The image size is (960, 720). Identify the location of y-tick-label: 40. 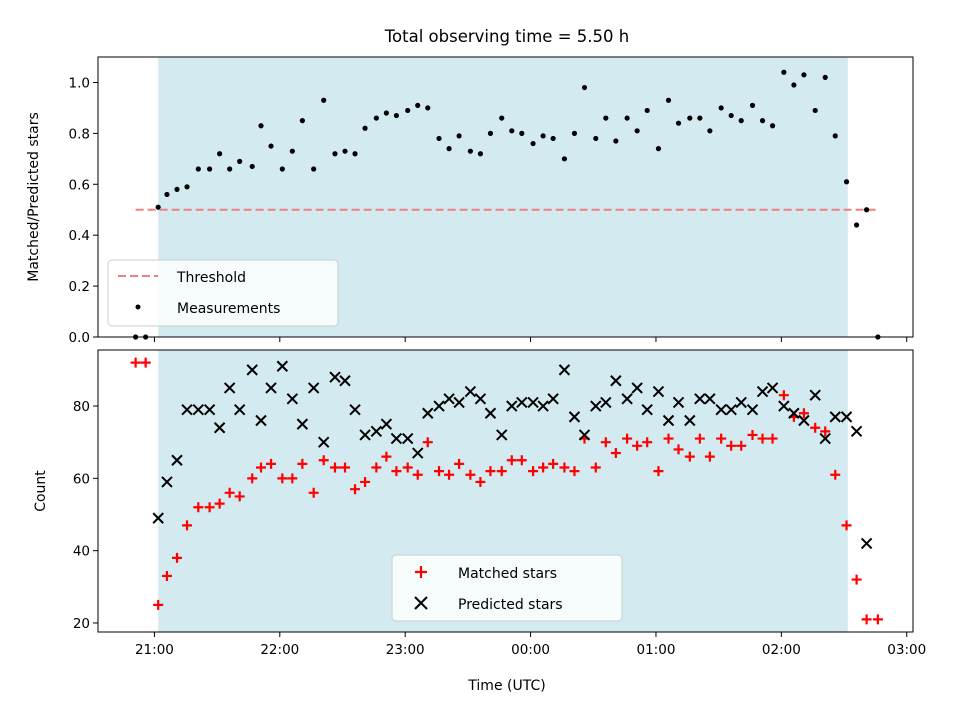
(81, 552).